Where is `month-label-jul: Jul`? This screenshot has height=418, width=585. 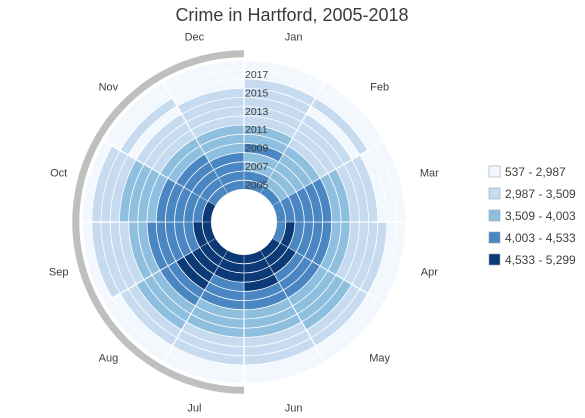
month-label-jul: Jul is located at coordinates (194, 408).